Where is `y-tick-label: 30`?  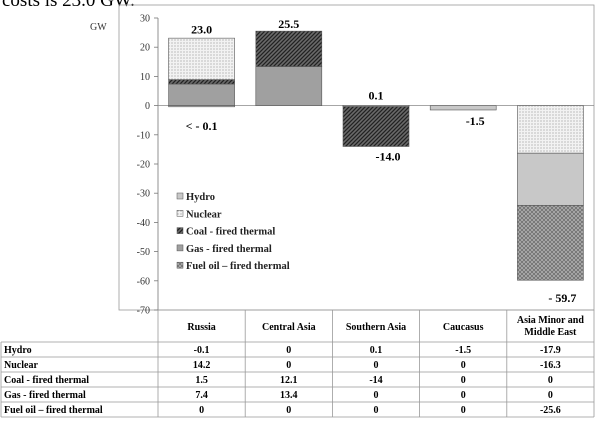
y-tick-label: 30 is located at coordinates (145, 19).